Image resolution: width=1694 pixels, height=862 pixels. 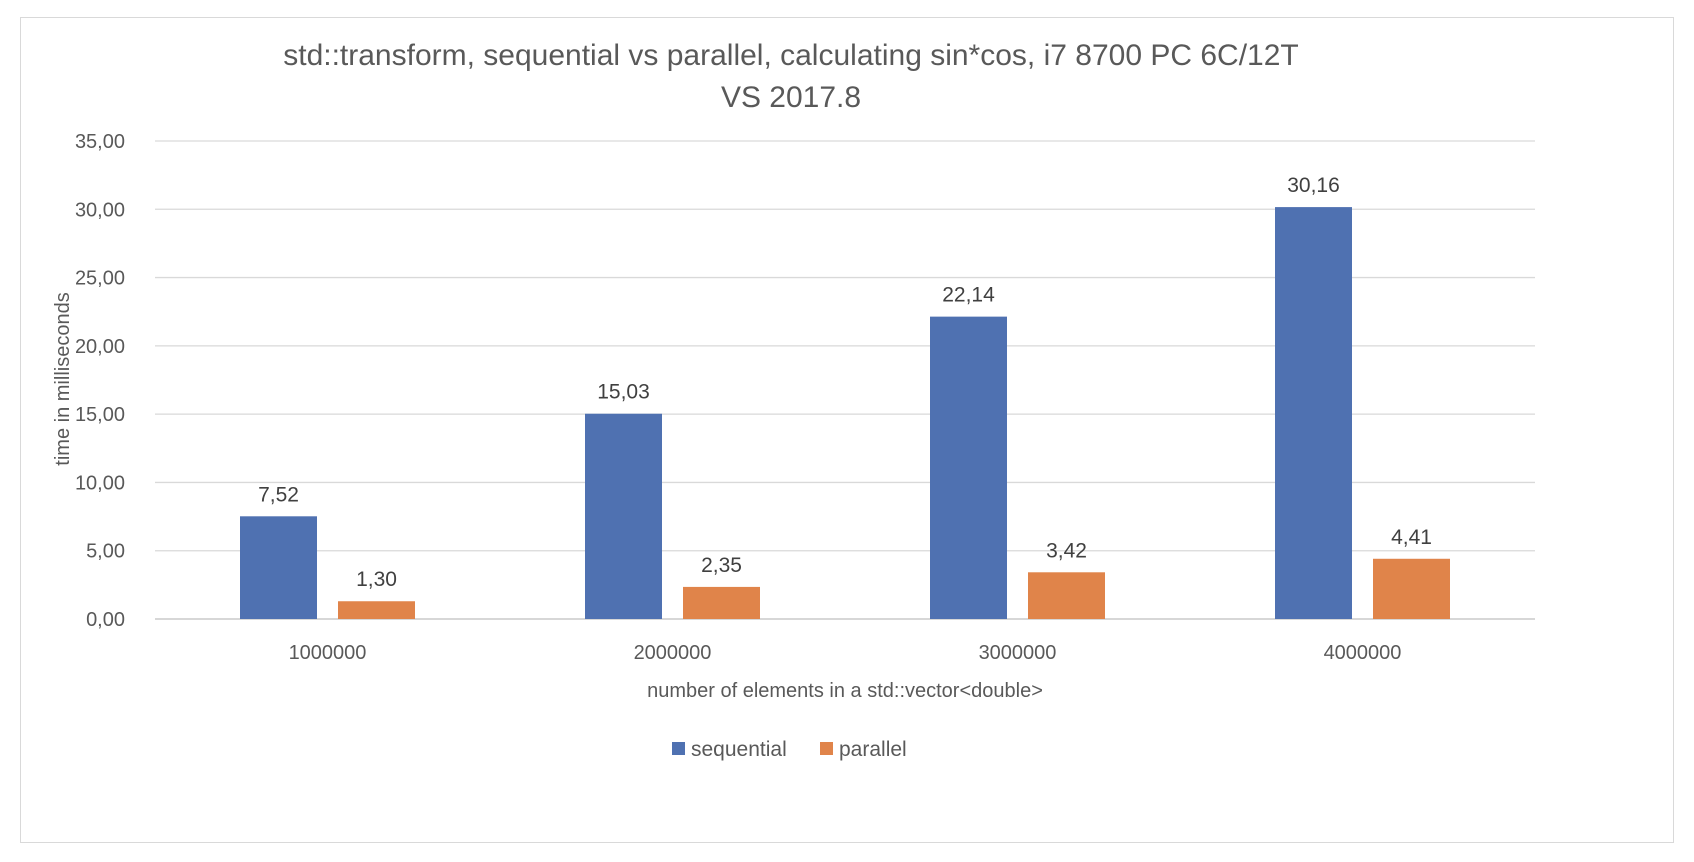 What do you see at coordinates (105, 620) in the screenshot?
I see `y-tick-label: 0,00` at bounding box center [105, 620].